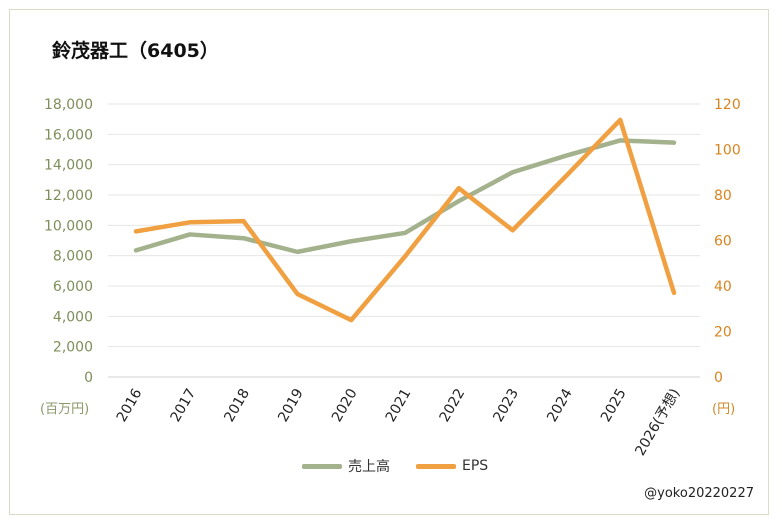  I want to click on legend-swatch-eps, so click(436, 466).